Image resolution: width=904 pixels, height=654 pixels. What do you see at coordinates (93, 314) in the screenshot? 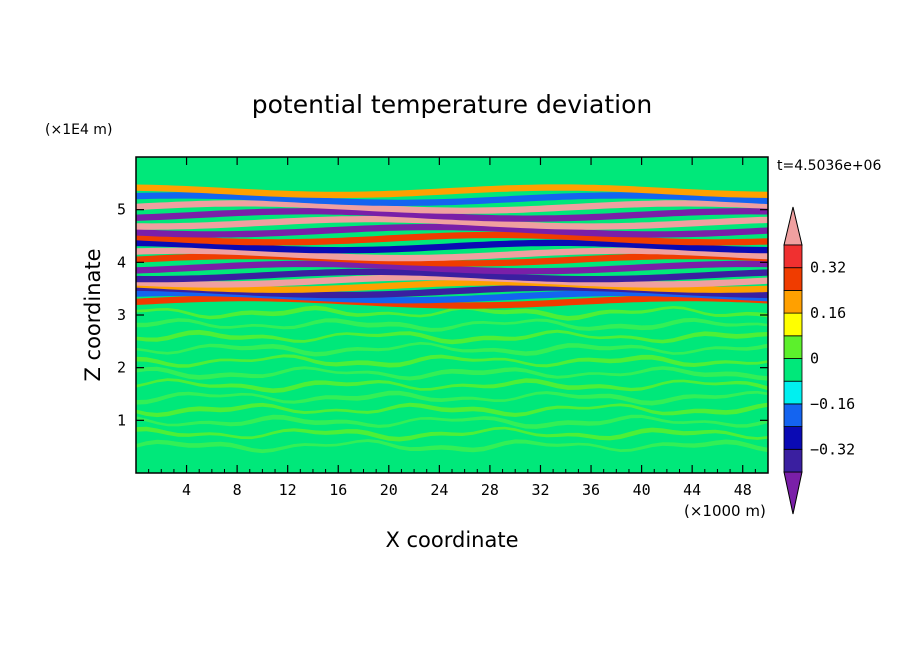
I see `y-axis-label: Z coordinate` at bounding box center [93, 314].